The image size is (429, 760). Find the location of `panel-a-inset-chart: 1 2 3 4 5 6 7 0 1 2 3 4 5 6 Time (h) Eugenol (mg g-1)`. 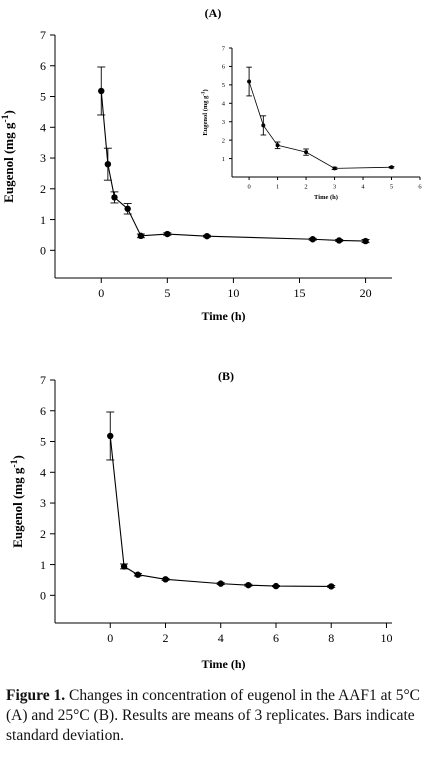

panel-a-inset-chart: 1 2 3 4 5 6 7 0 1 2 3 4 5 6 Time (h) Eugenol (mg g-1) is located at coordinates (311, 123).